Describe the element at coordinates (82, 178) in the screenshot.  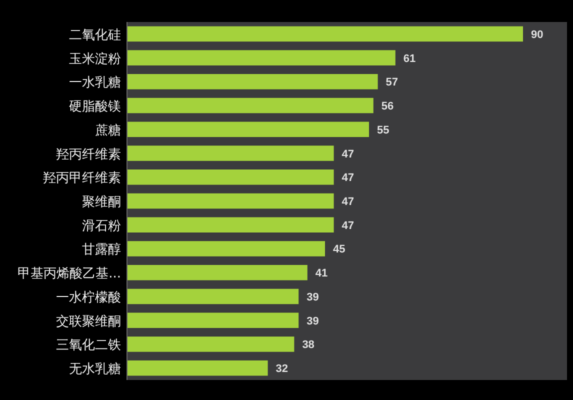
I see `y-tick-label: 羟丙甲纤维素` at that location.